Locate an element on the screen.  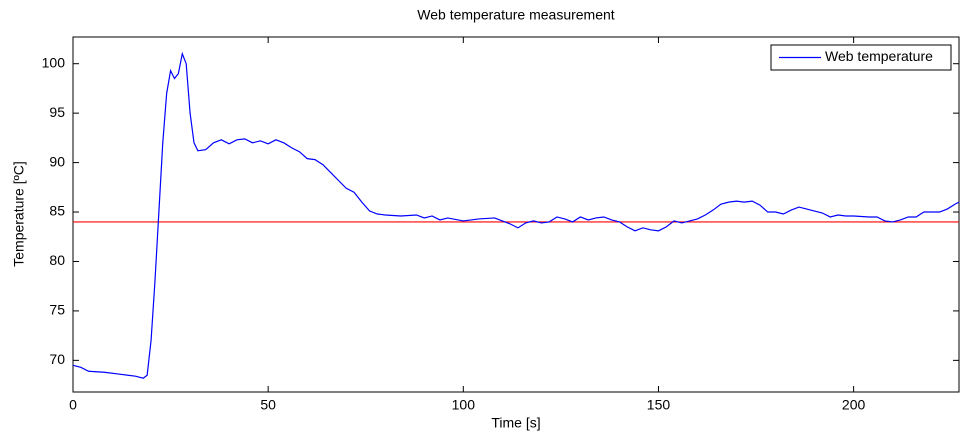
x-tick-label: 50 is located at coordinates (268, 405).